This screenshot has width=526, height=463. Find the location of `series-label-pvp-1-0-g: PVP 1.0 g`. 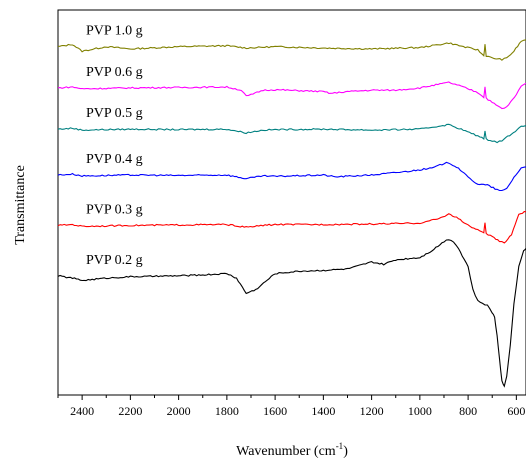

series-label-pvp-1-0-g: PVP 1.0 g is located at coordinates (114, 31).